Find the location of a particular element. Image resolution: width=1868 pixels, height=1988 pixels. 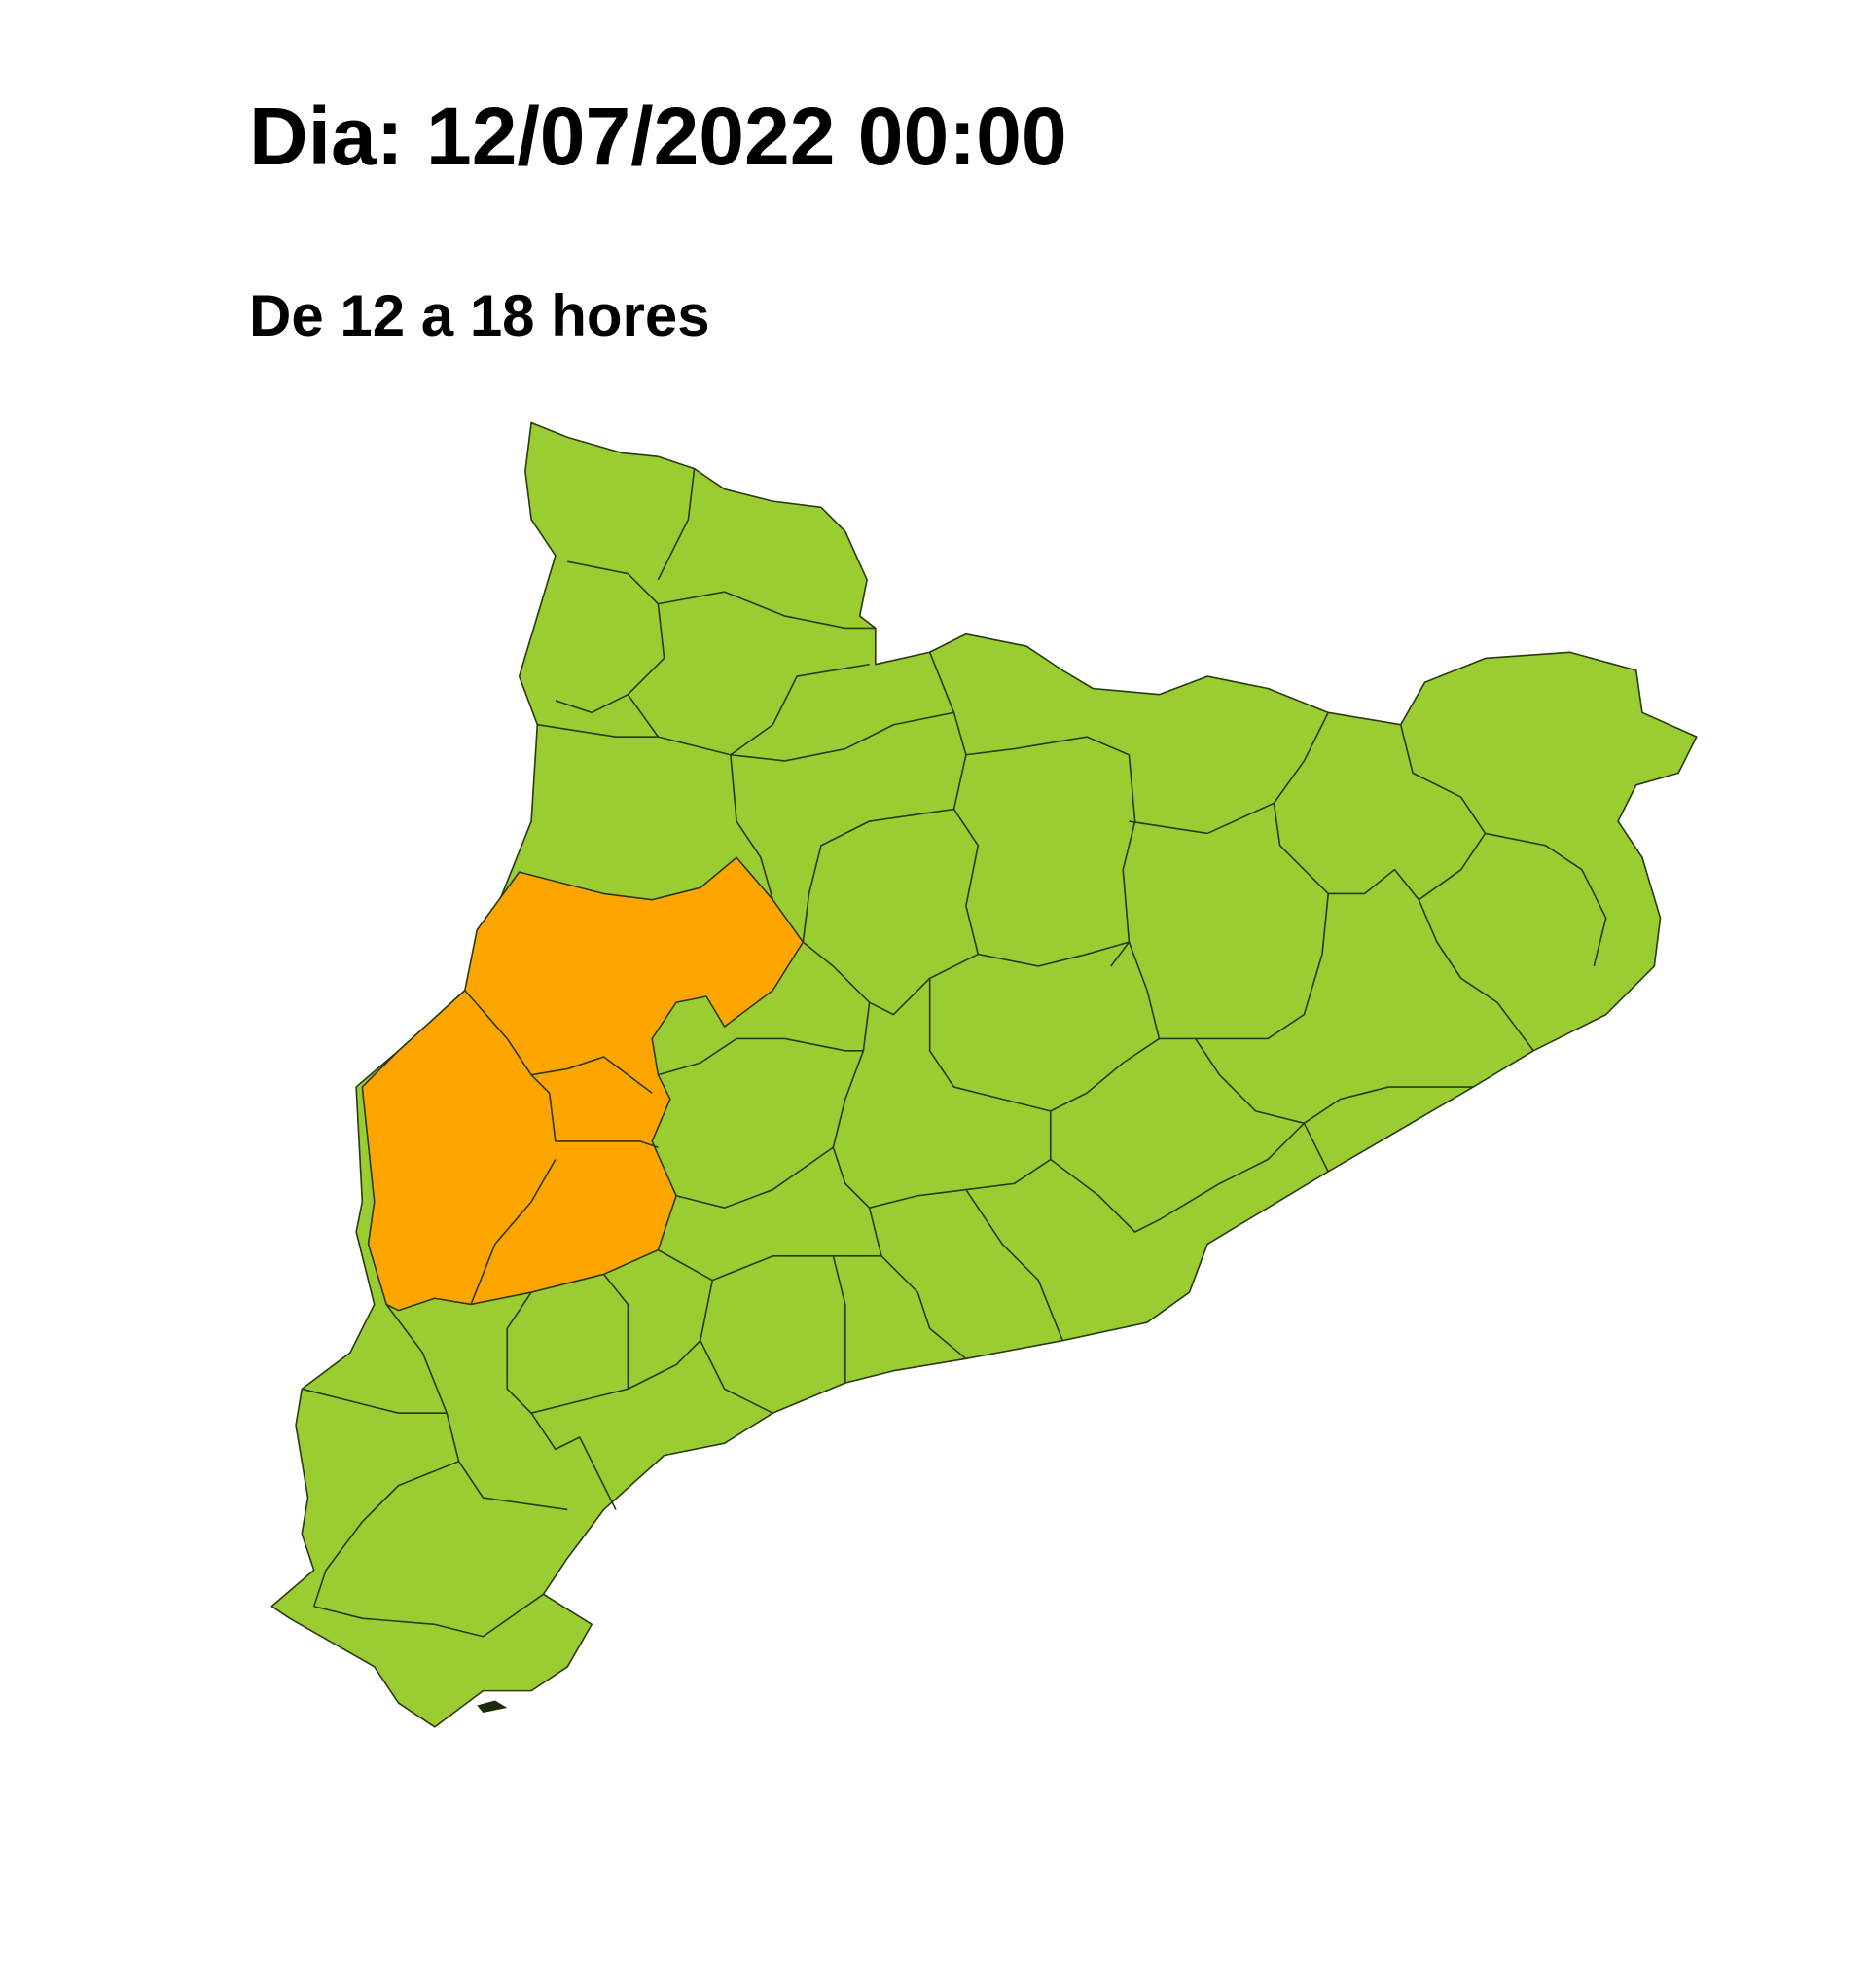

time-range-subtitle: De 12 a 18 hores is located at coordinates (479, 315).